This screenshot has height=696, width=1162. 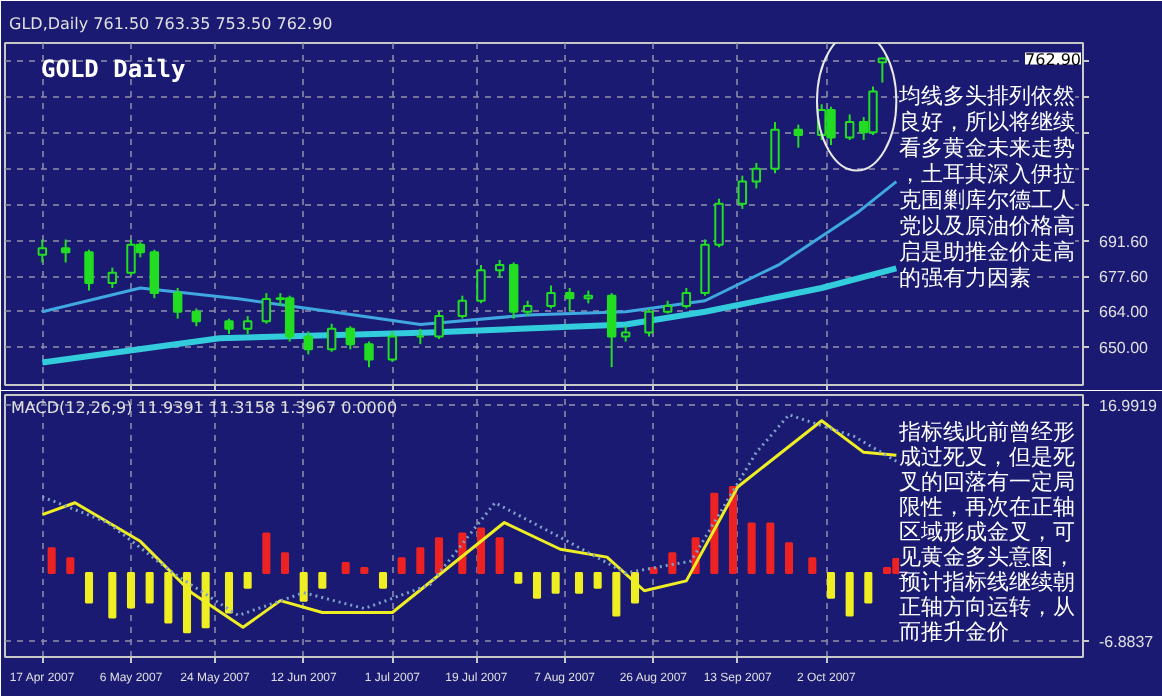 I want to click on annotation: 762.90, so click(x=1053, y=59).